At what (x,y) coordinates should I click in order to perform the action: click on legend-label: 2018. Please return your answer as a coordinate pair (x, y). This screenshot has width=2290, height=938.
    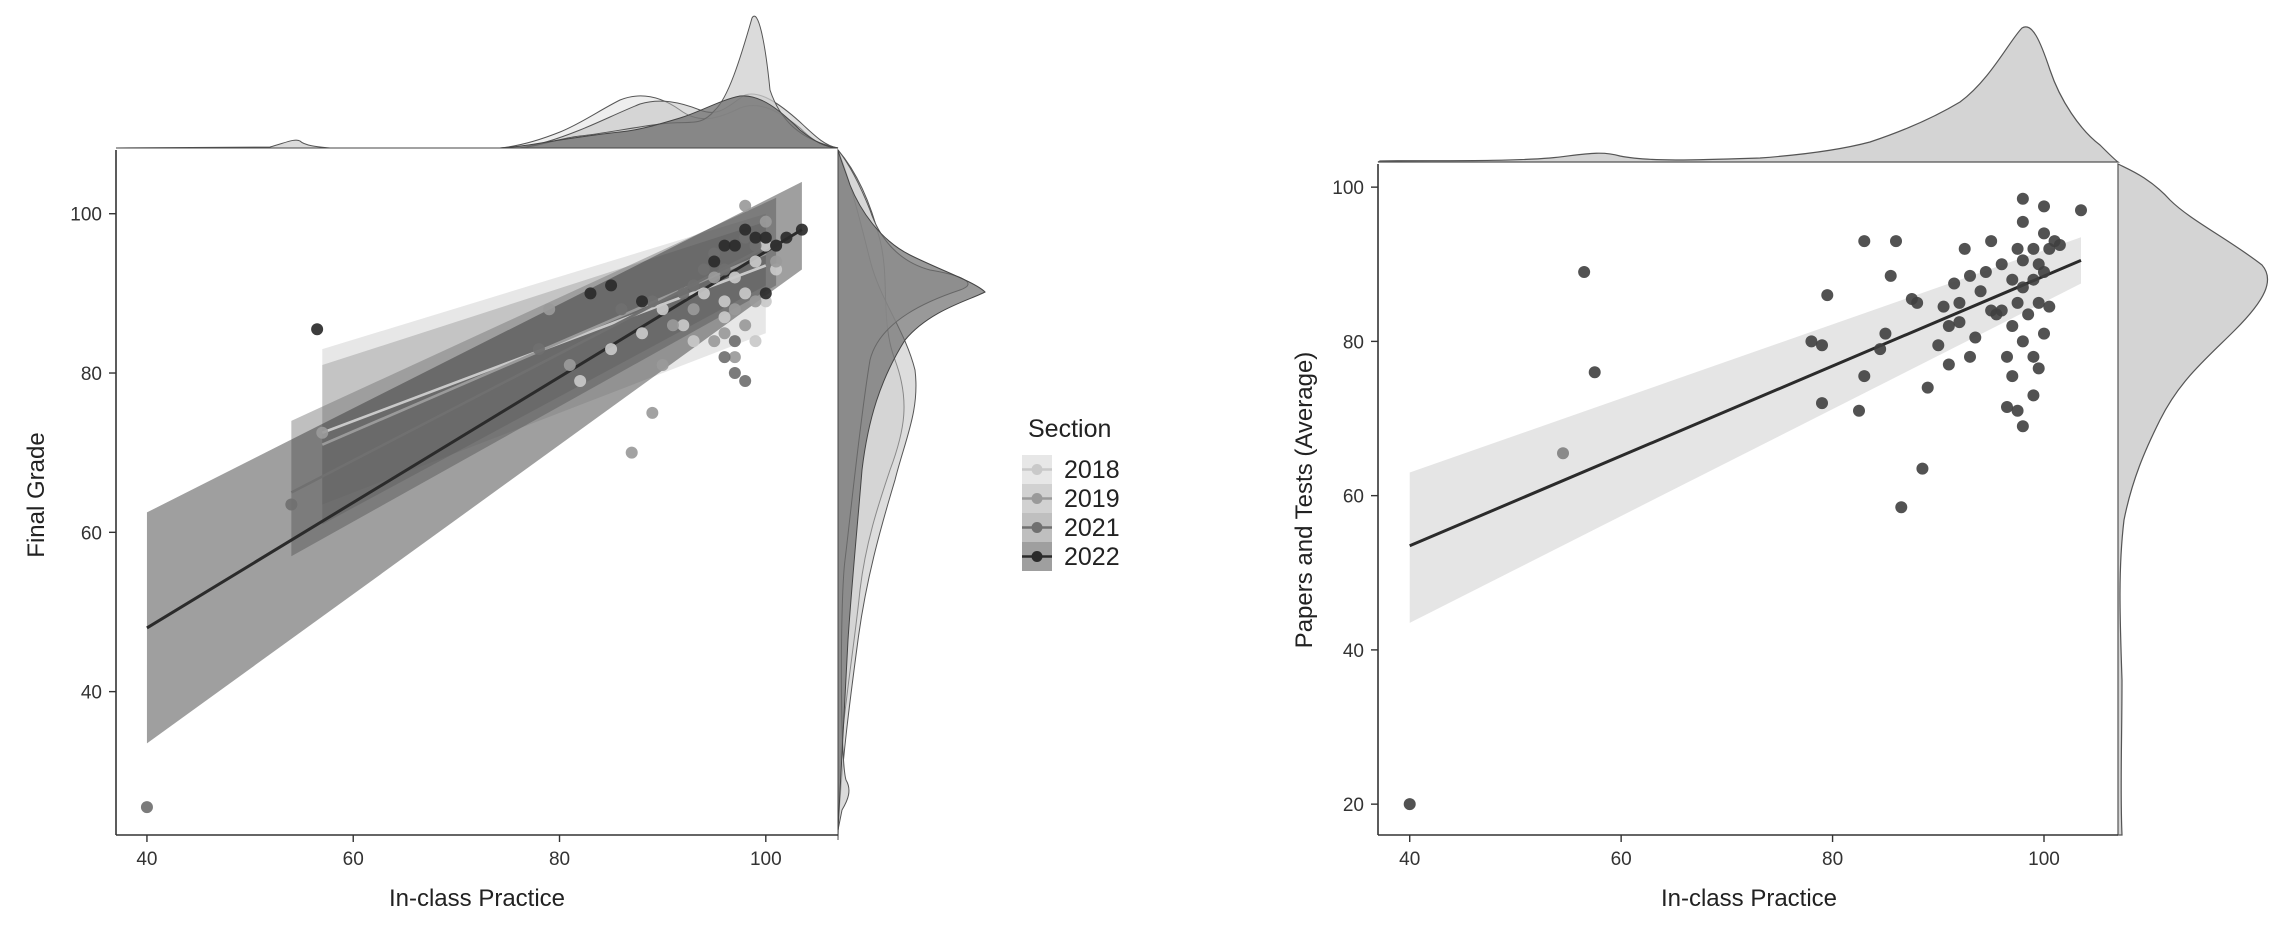
    Looking at the image, I should click on (1092, 470).